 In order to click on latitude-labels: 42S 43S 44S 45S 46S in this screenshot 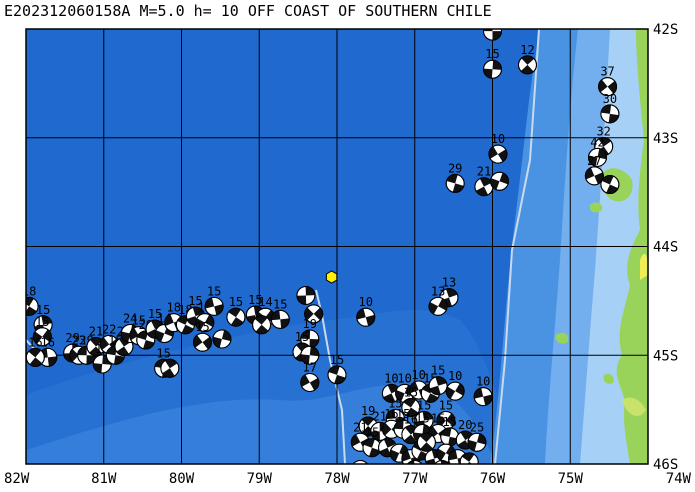, I will do `click(665, 247)`.